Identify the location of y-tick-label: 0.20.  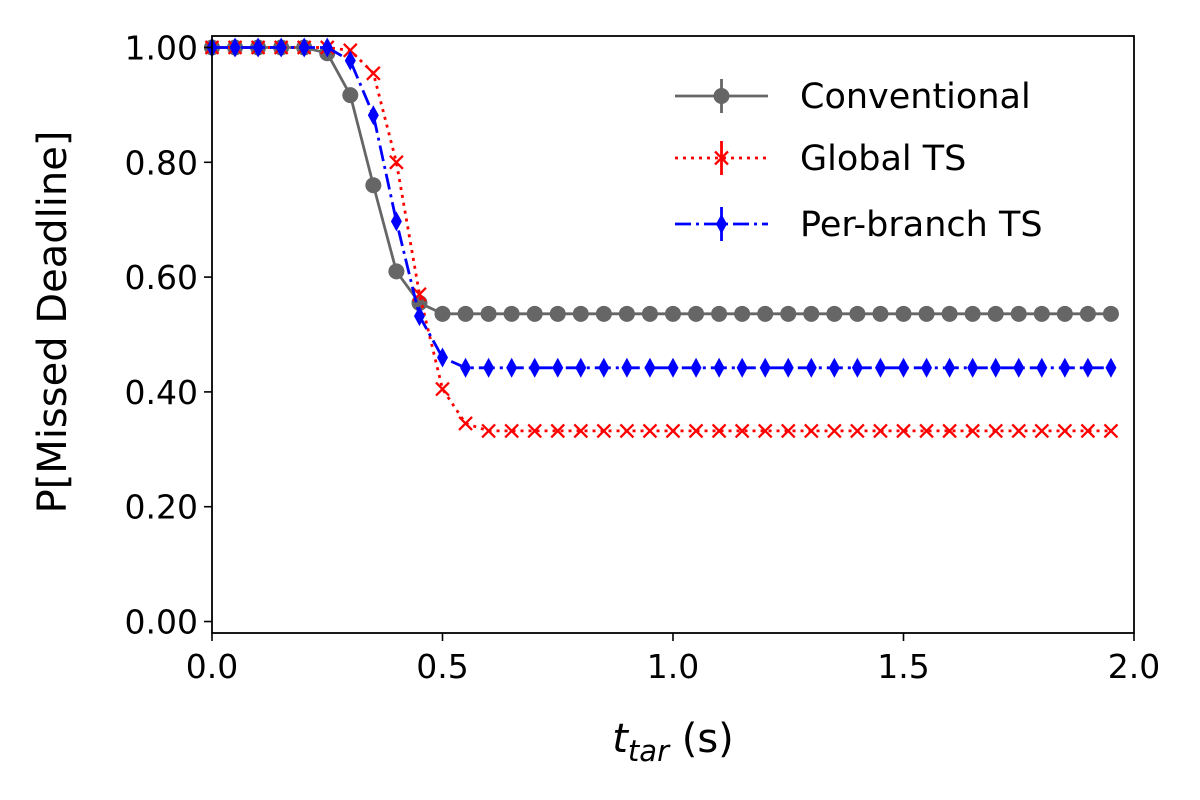
(161, 507).